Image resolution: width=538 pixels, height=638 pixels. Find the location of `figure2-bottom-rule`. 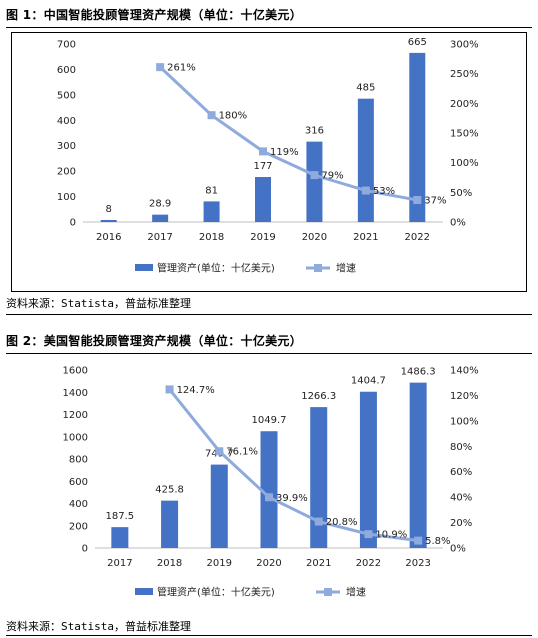

figure2-bottom-rule is located at coordinates (269, 635).